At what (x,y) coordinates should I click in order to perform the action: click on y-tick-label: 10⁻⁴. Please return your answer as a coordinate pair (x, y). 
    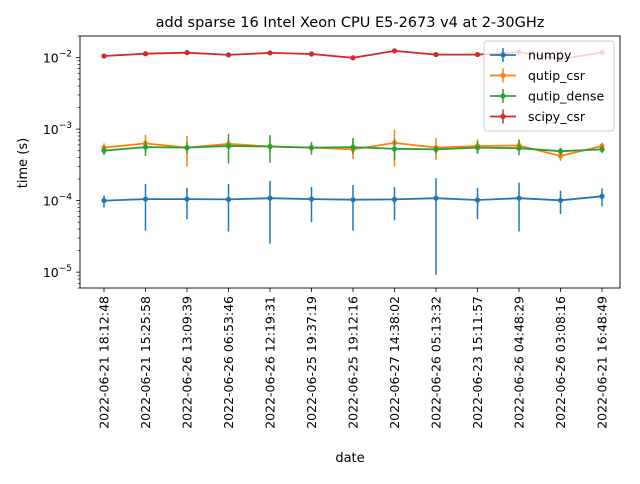
    Looking at the image, I should click on (57, 201).